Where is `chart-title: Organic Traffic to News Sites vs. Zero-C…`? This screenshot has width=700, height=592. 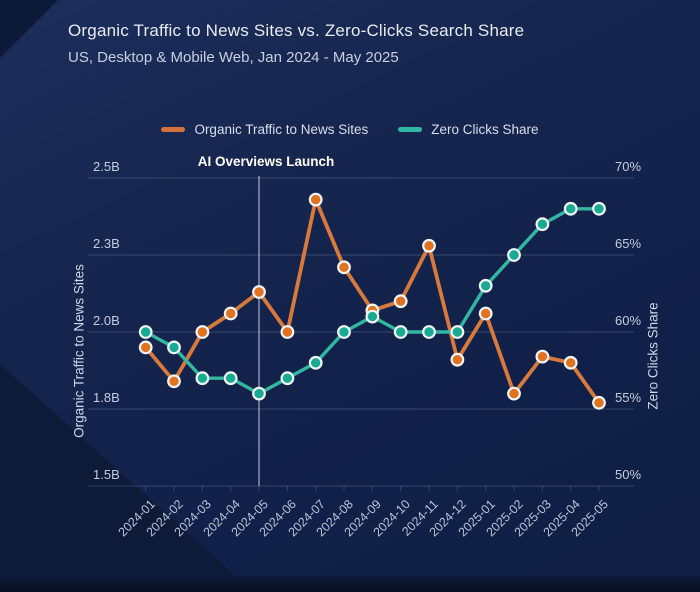
chart-title: Organic Traffic to News Sites vs. Zero-C… is located at coordinates (296, 30).